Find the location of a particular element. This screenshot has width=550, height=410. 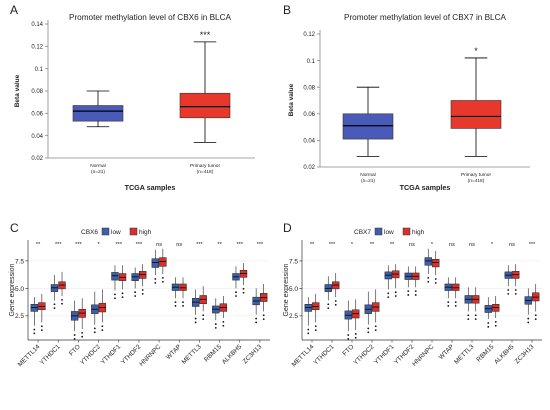

x-tick-count: (n=21) is located at coordinates (98, 172).